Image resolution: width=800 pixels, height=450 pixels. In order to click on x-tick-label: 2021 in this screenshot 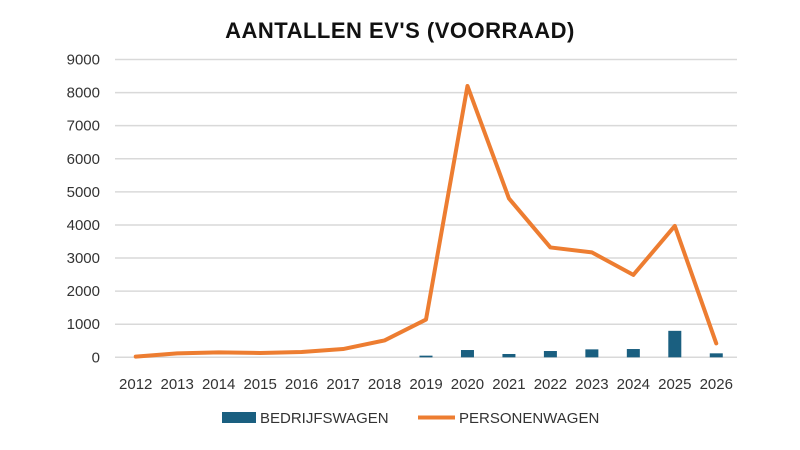, I will do `click(508, 384)`.